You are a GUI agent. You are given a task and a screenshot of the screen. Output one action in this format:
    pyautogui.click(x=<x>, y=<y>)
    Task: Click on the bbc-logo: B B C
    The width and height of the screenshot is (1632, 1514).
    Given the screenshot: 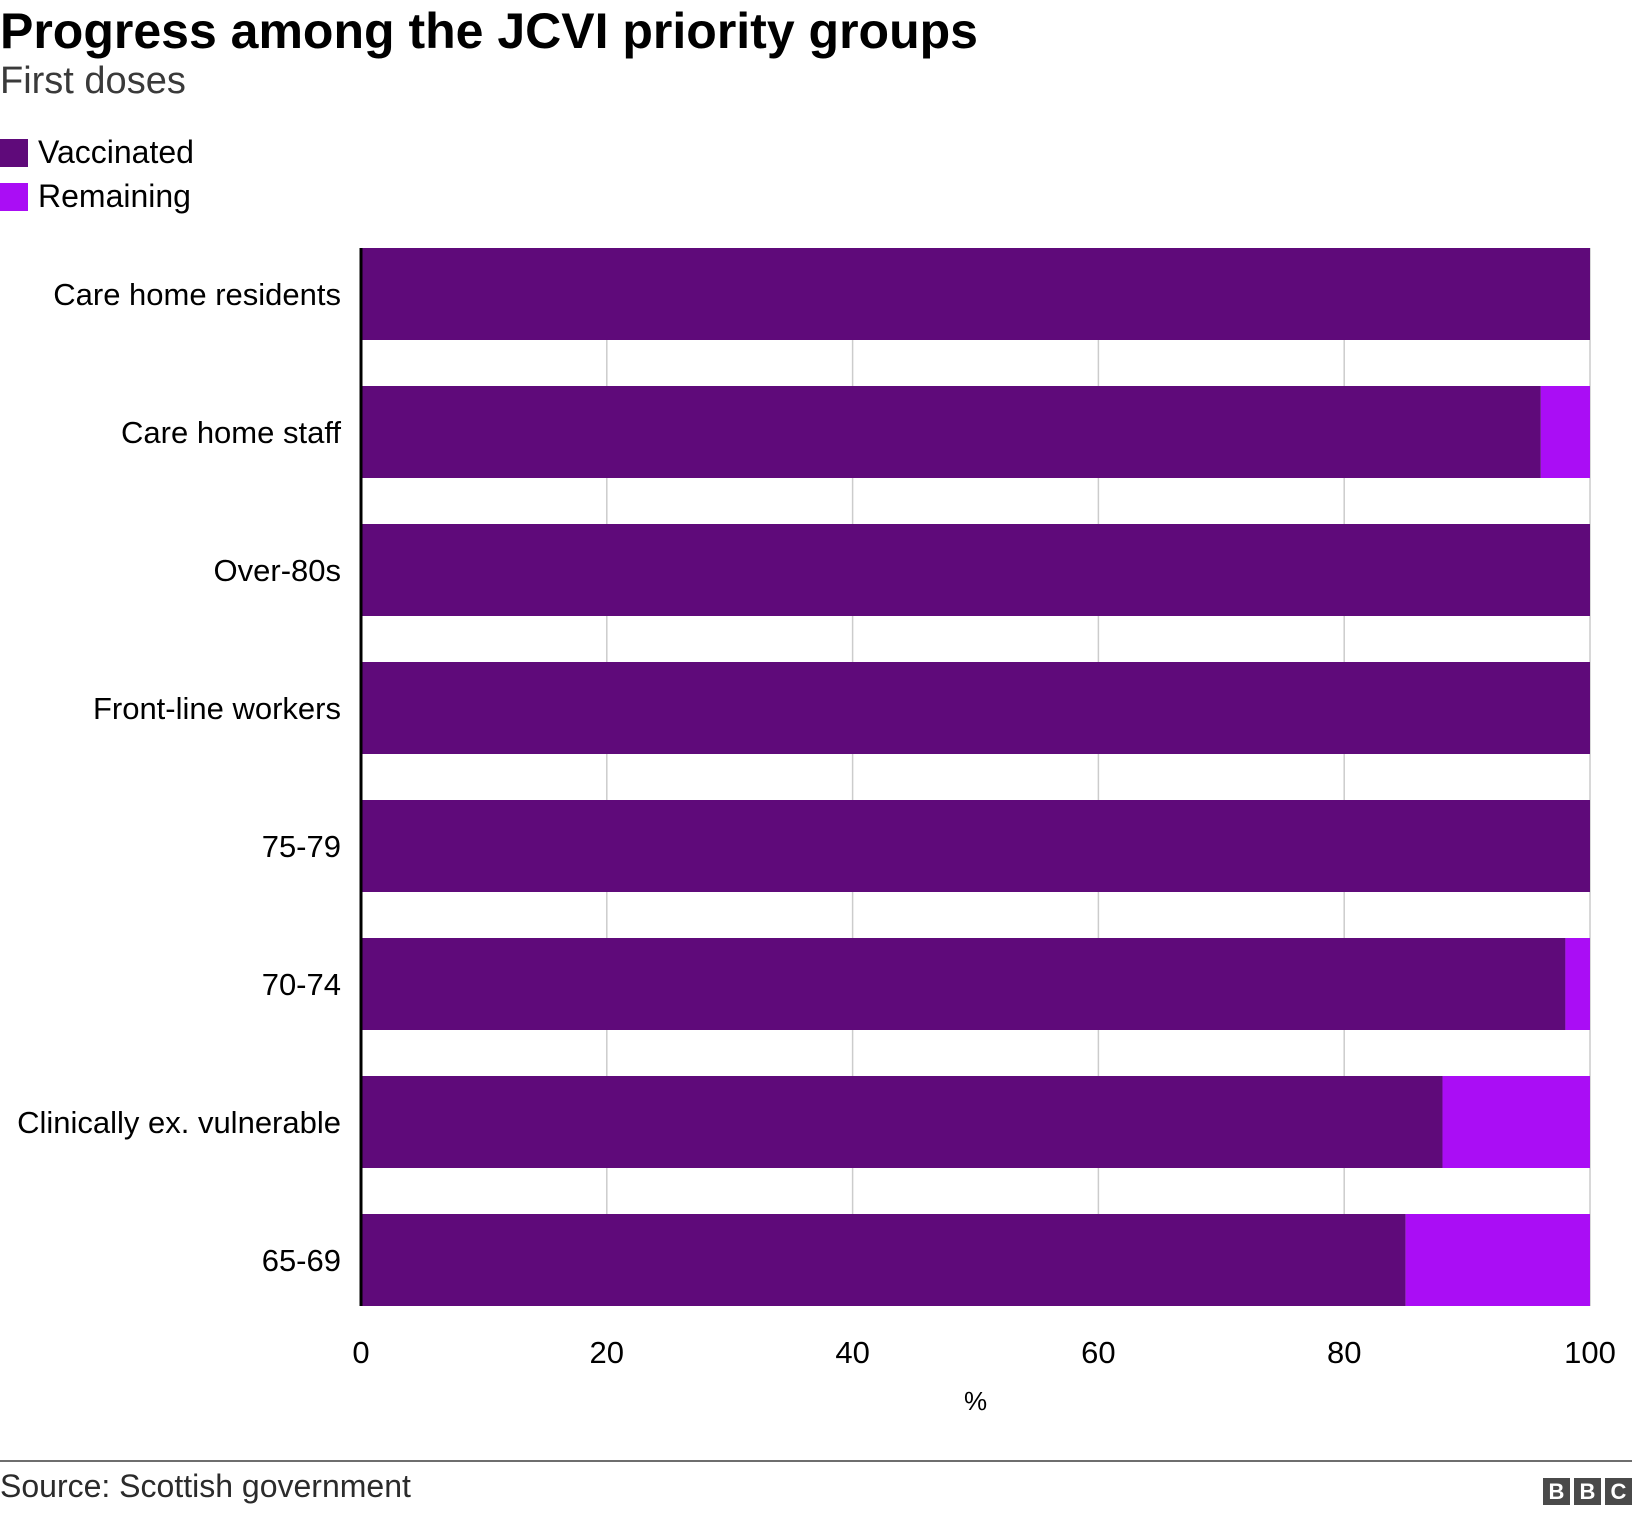 What is the action you would take?
    pyautogui.click(x=1587, y=1491)
    